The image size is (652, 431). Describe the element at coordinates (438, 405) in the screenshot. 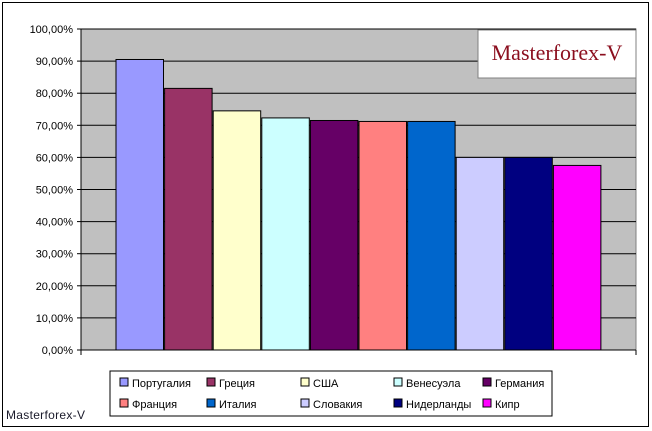

I see `legend-label-9: Нидерланды` at that location.